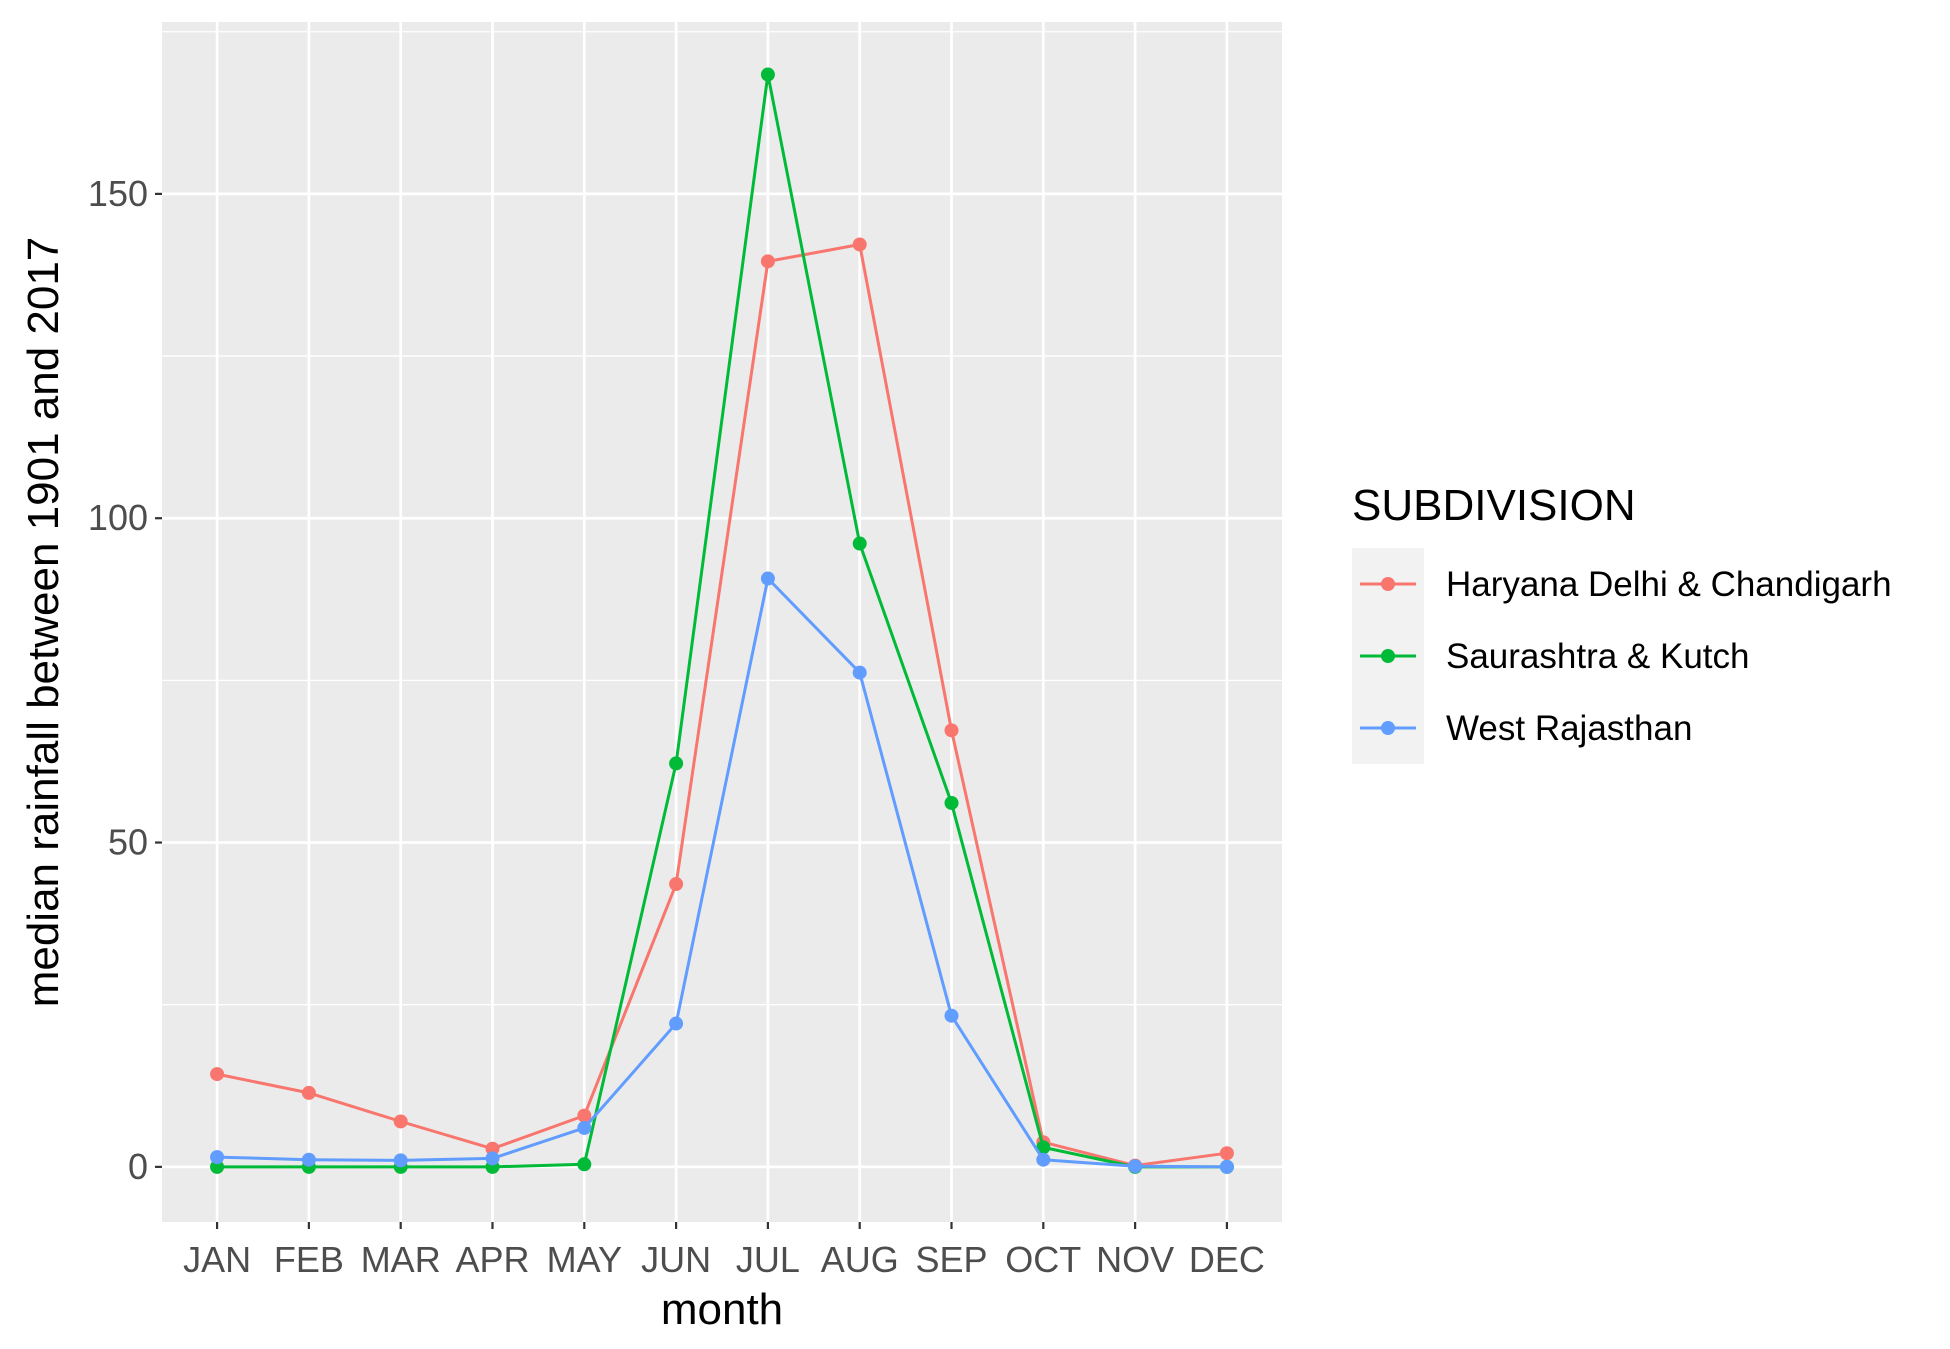 The image size is (1950, 1349). Describe the element at coordinates (492, 1259) in the screenshot. I see `x-tick-label: APR` at that location.